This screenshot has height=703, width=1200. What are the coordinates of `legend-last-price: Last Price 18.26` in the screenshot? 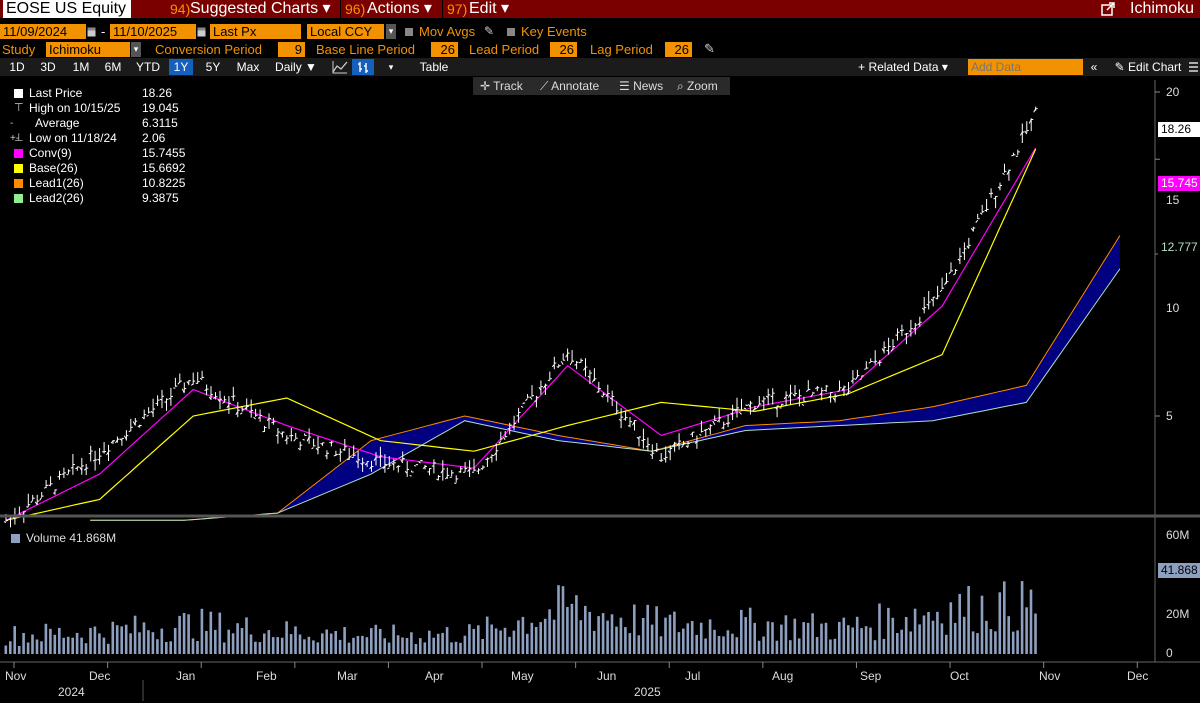 It's located at (98, 93).